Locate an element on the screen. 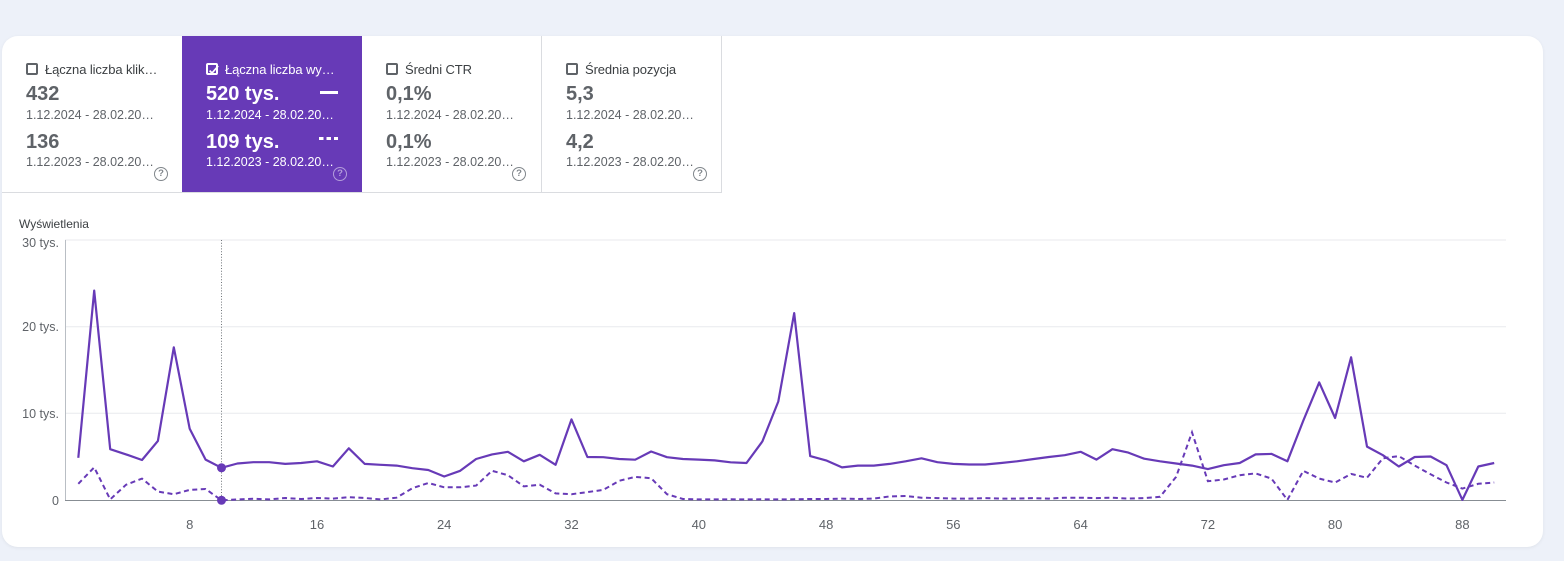  svg-text: 30 tys. is located at coordinates (40, 243).